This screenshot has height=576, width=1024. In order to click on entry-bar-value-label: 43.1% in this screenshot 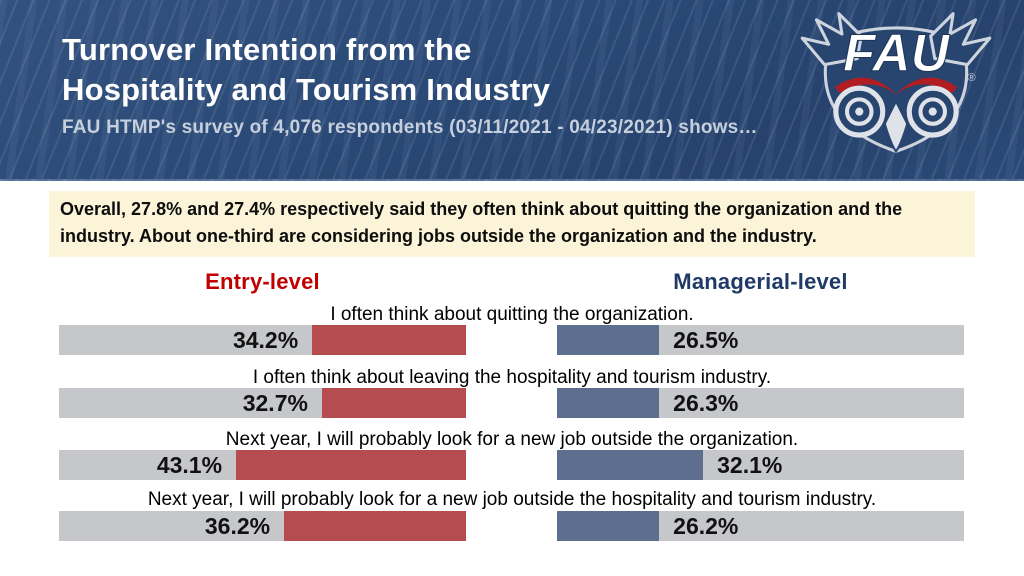, I will do `click(189, 464)`.